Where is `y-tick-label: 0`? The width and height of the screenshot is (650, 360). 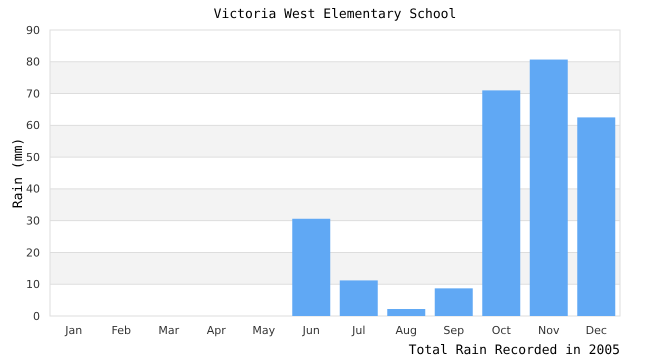 y-tick-label: 0 is located at coordinates (36, 316).